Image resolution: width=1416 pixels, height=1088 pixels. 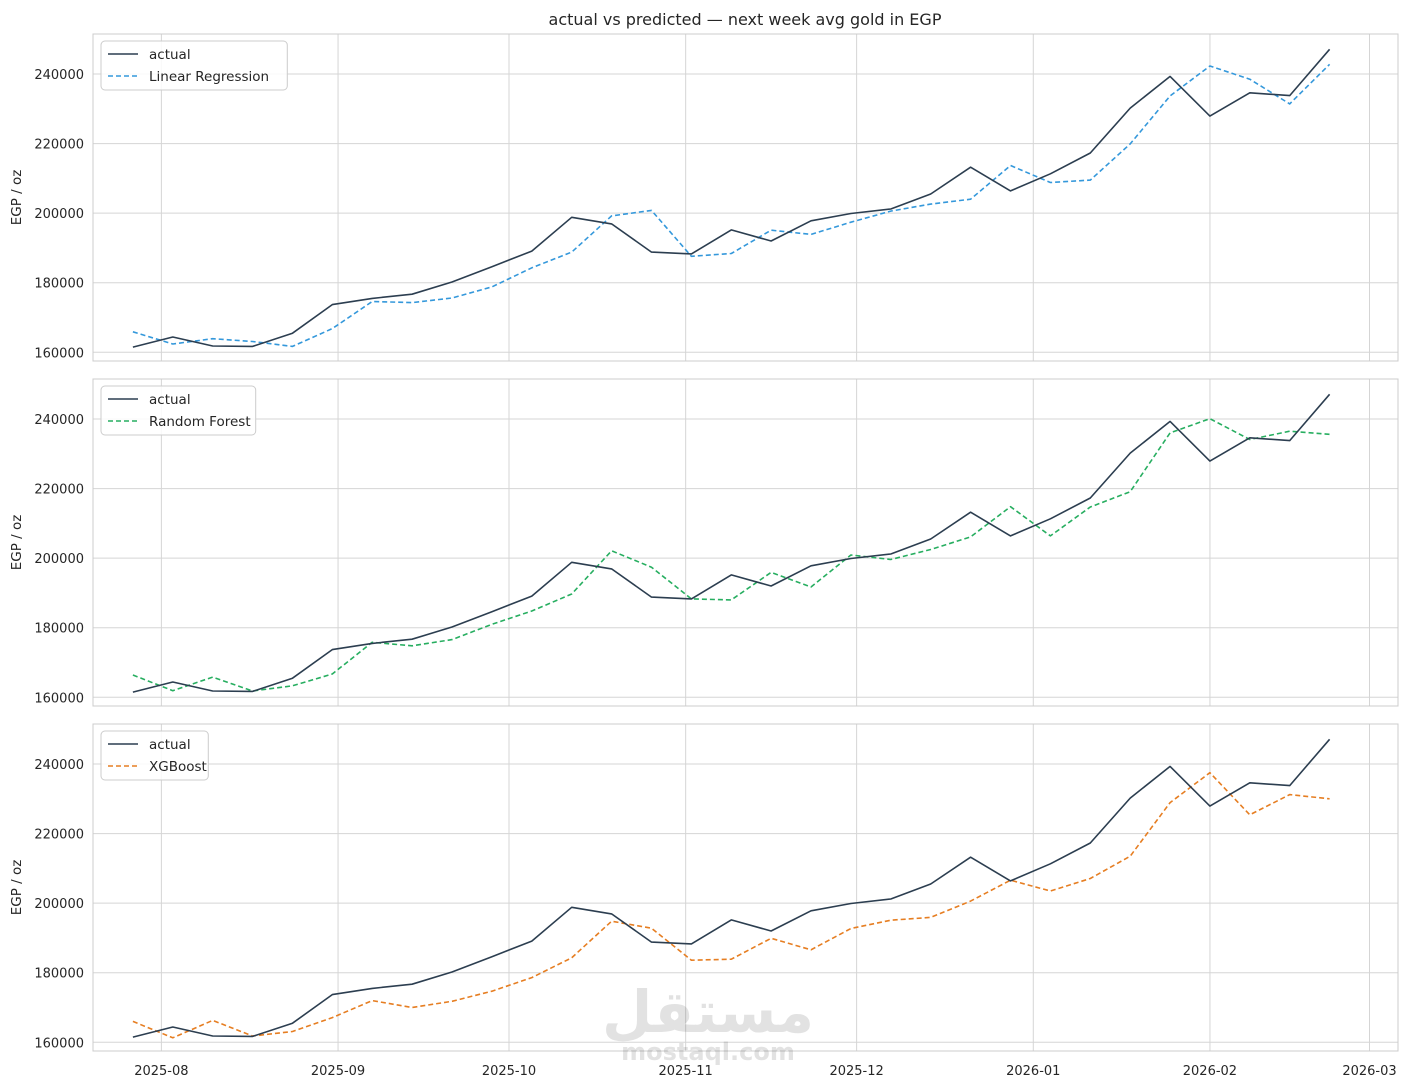 What do you see at coordinates (708, 1012) in the screenshot?
I see `watermark-arabic-text: مستقل` at bounding box center [708, 1012].